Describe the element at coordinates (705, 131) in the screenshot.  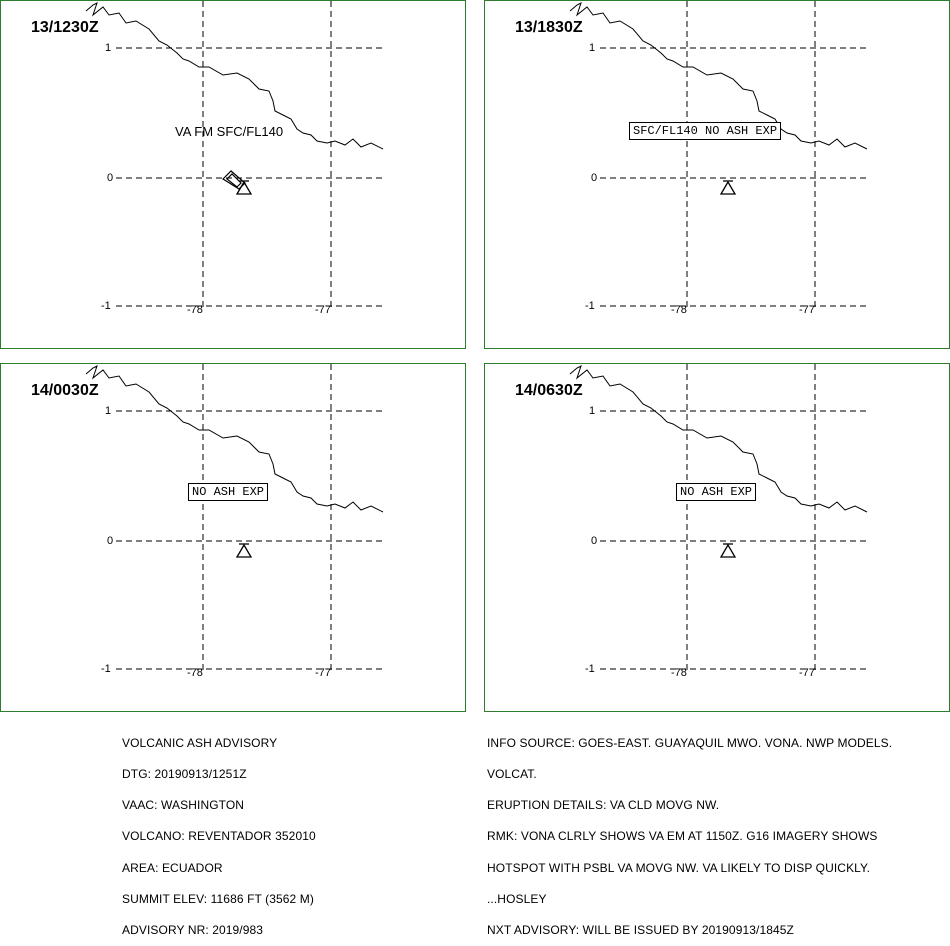
I see `ash-annotation-box: SFC/FL140 NO ASH EXP` at that location.